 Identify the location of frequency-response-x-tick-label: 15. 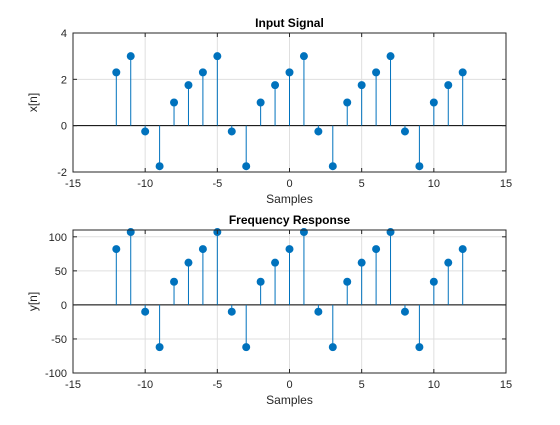
(506, 385).